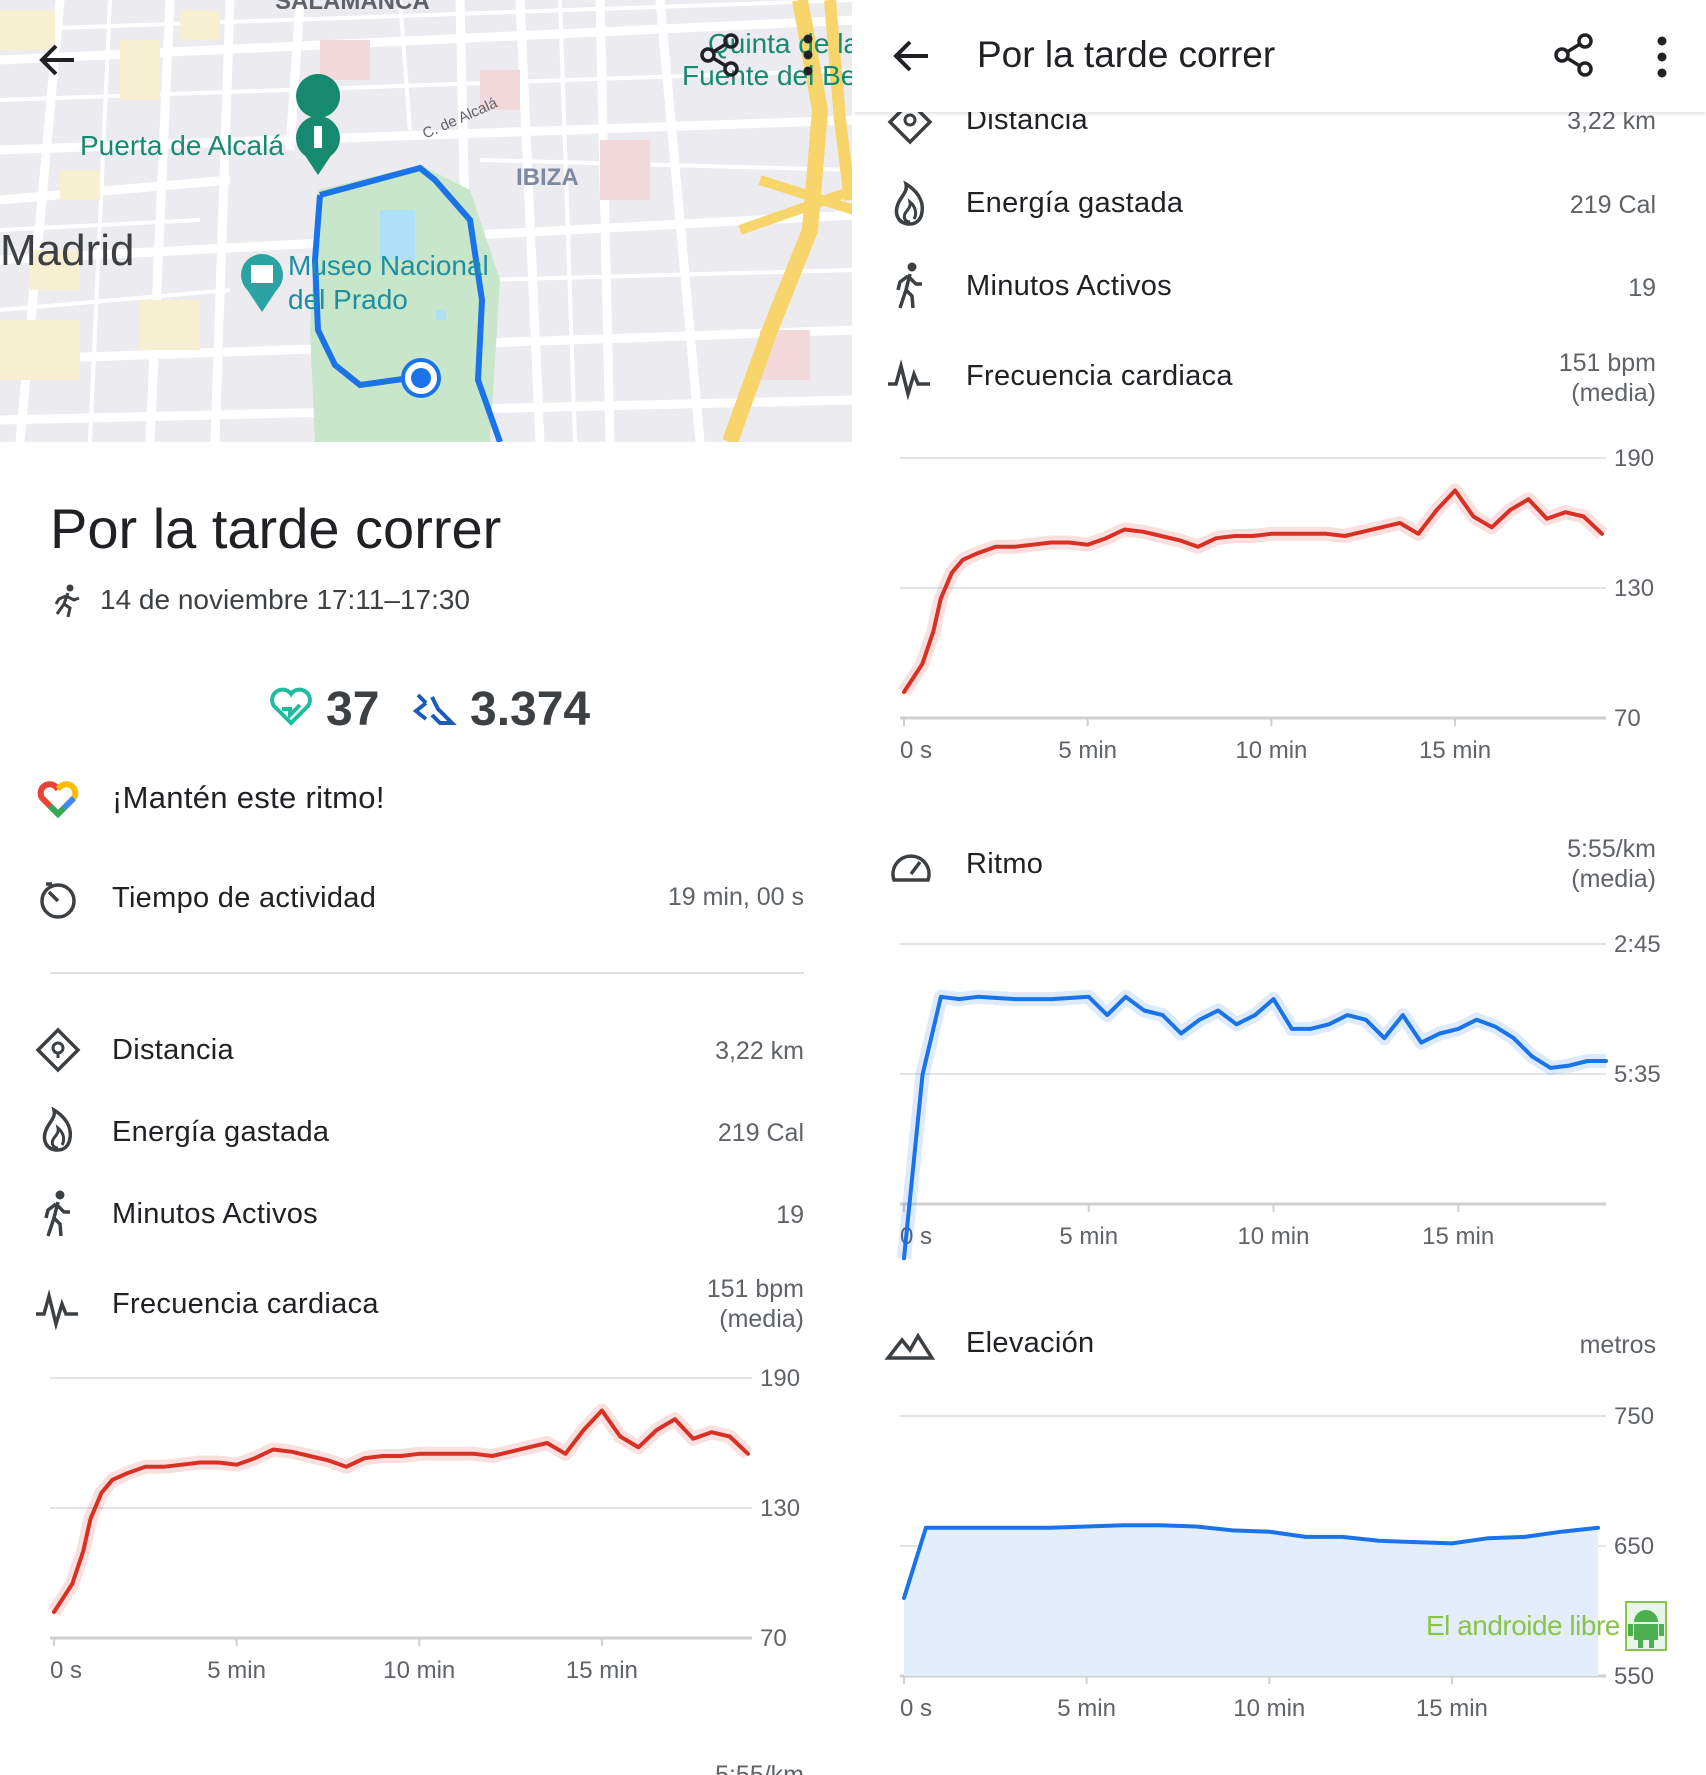  Describe the element at coordinates (1611, 849) in the screenshot. I see `pace-value-main: 5:55/km` at that location.